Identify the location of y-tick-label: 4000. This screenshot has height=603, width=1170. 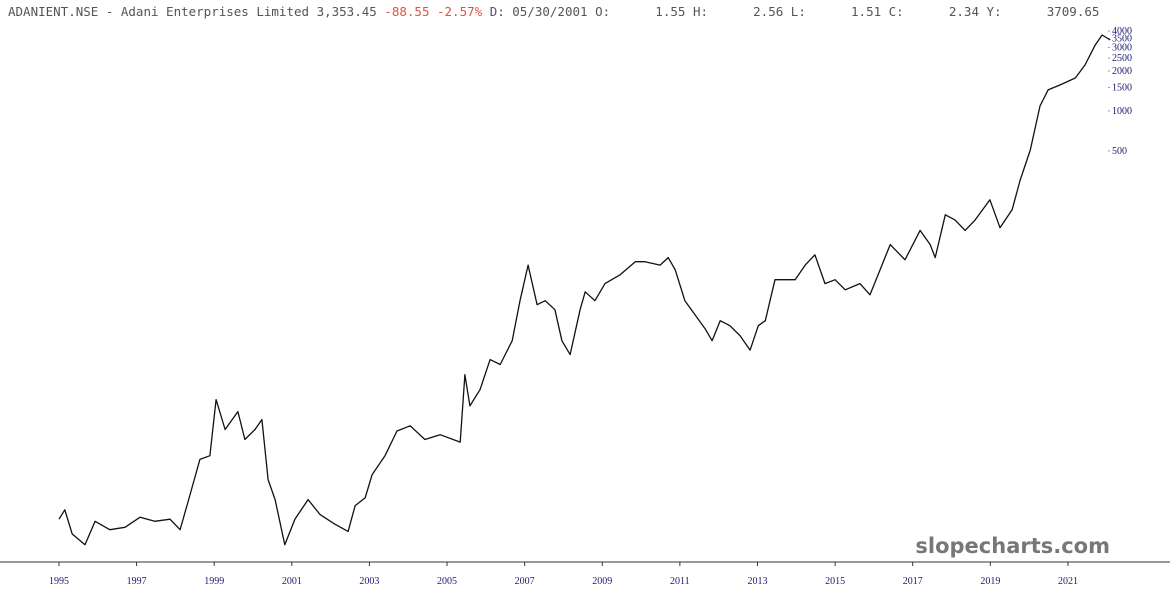
(1122, 31).